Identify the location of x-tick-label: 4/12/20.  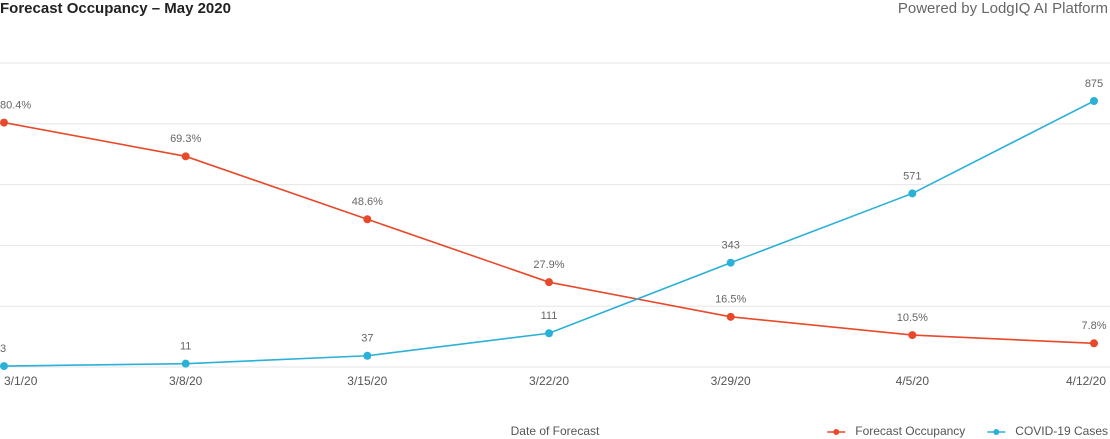
(1086, 381).